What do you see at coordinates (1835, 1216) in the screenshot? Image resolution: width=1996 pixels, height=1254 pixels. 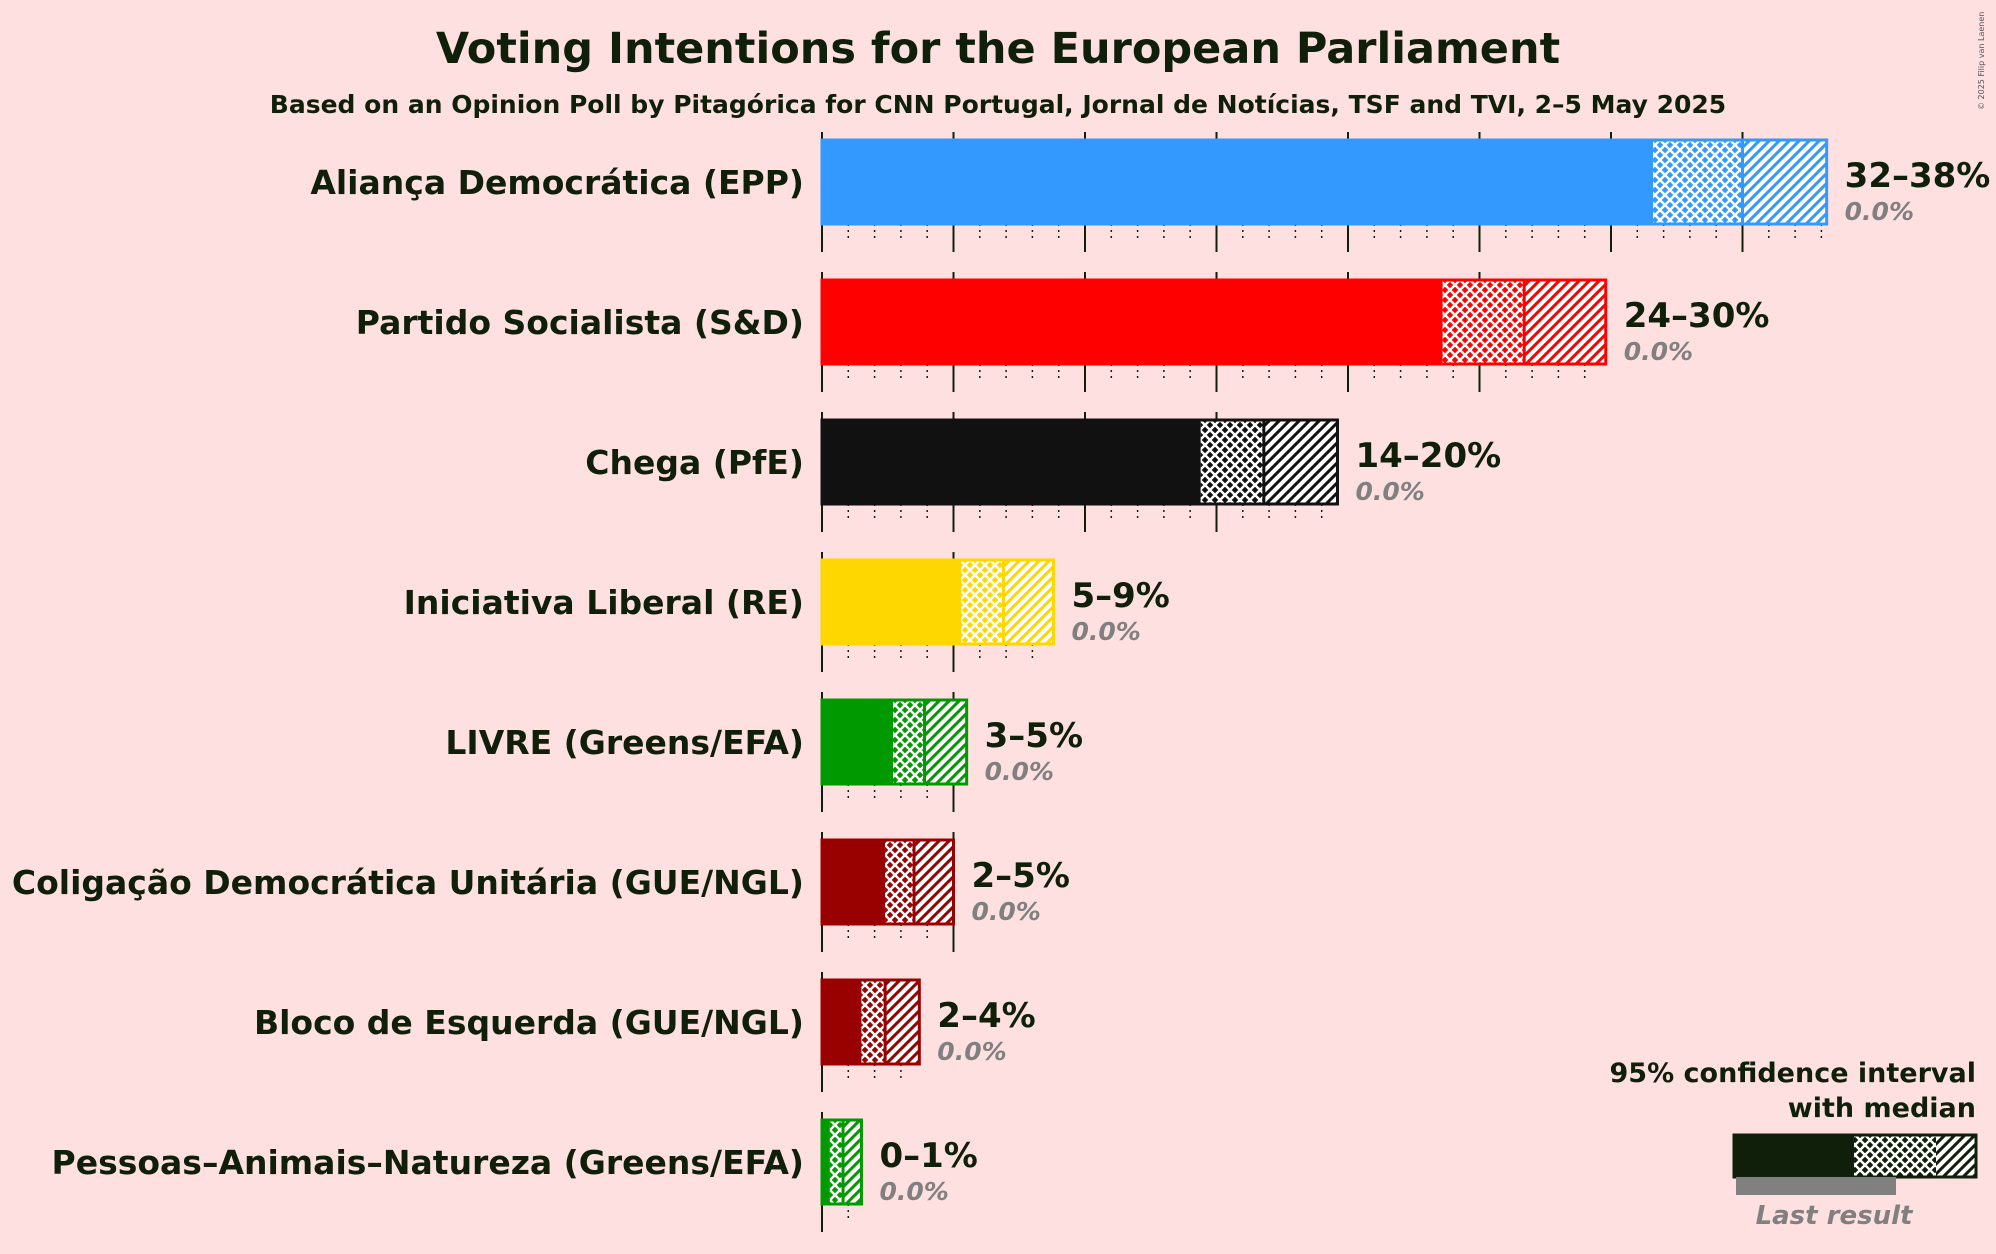 I see `legend-last-result-label: Last result` at bounding box center [1835, 1216].